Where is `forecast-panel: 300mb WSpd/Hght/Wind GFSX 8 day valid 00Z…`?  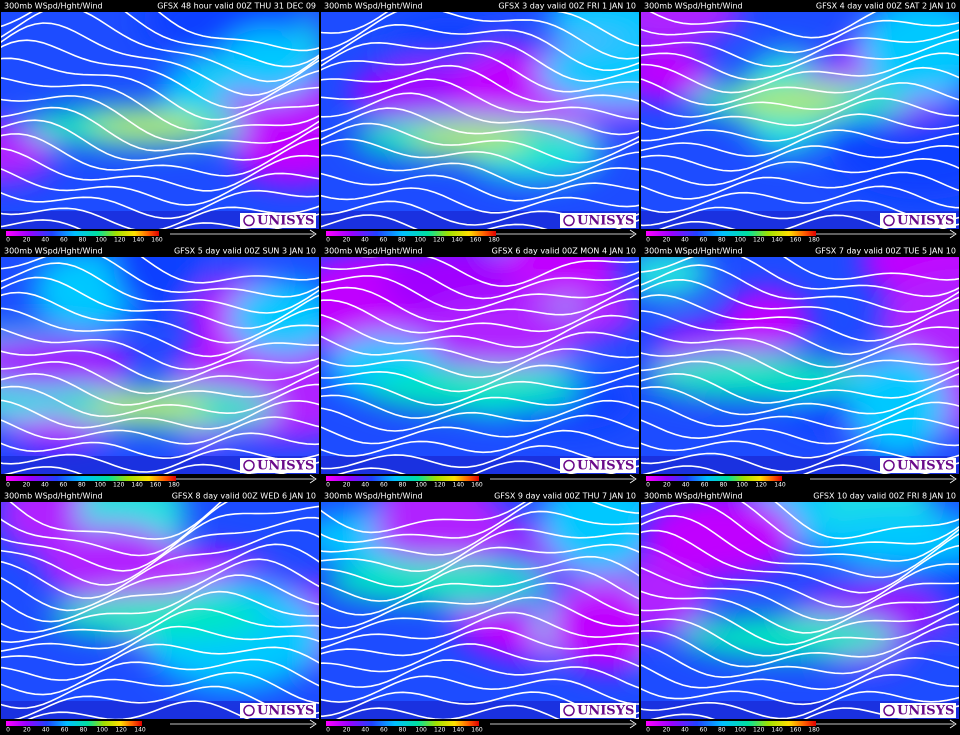
forecast-panel: 300mb WSpd/Hght/Wind GFSX 8 day valid 00Z… is located at coordinates (160, 612).